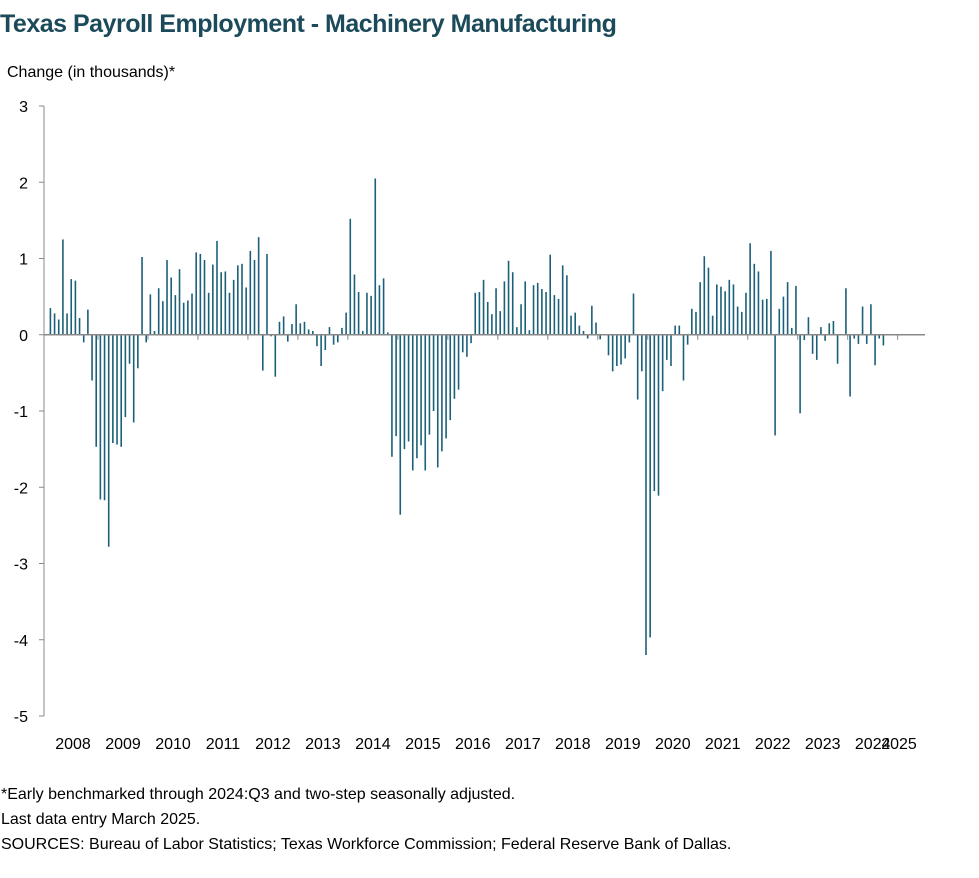 Image resolution: width=979 pixels, height=878 pixels. Describe the element at coordinates (23, 260) in the screenshot. I see `y-tick-label: 1` at that location.